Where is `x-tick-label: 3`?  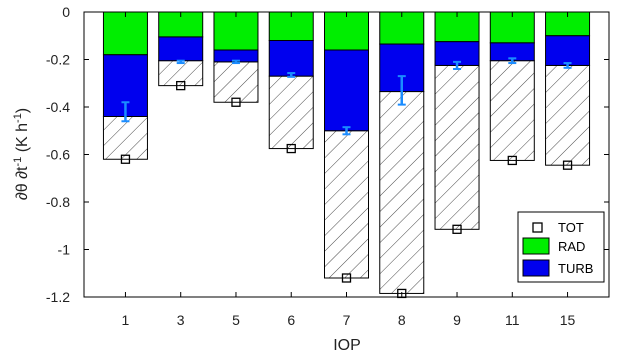 x-tick-label: 3 is located at coordinates (181, 320).